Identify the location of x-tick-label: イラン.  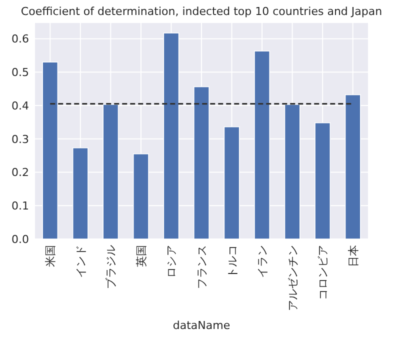
(263, 261).